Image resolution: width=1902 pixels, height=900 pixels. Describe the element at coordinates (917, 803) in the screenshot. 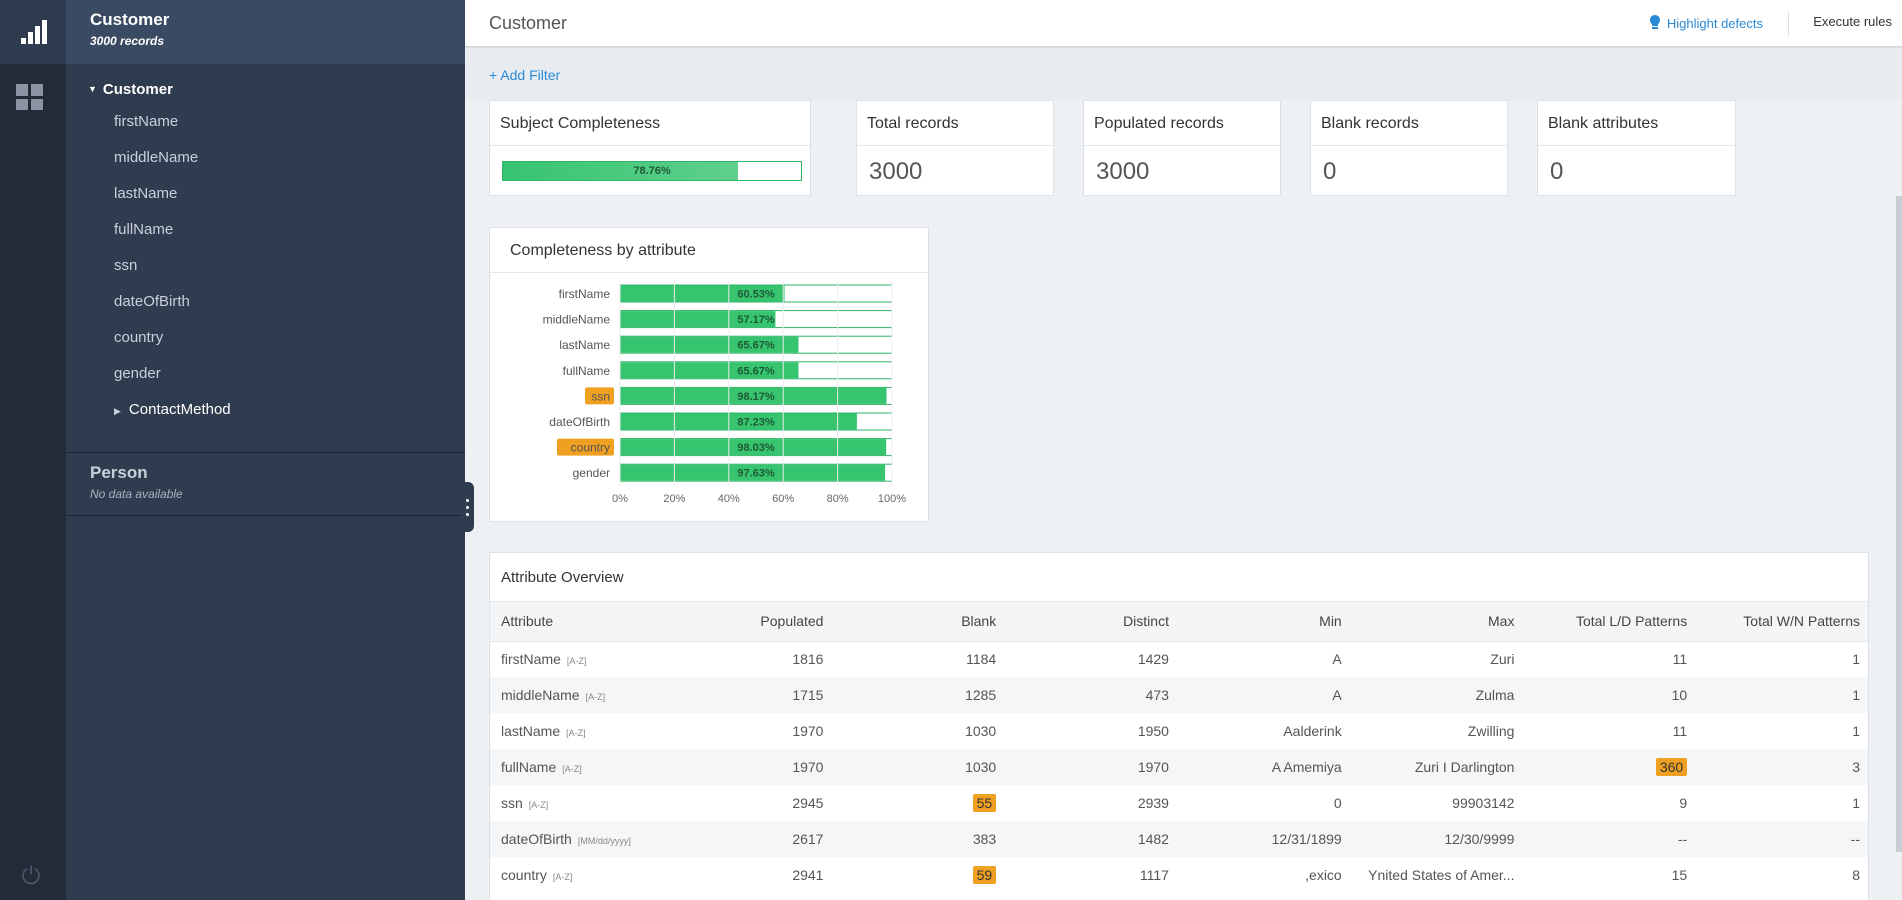

I see `cell-blank: 55` at that location.